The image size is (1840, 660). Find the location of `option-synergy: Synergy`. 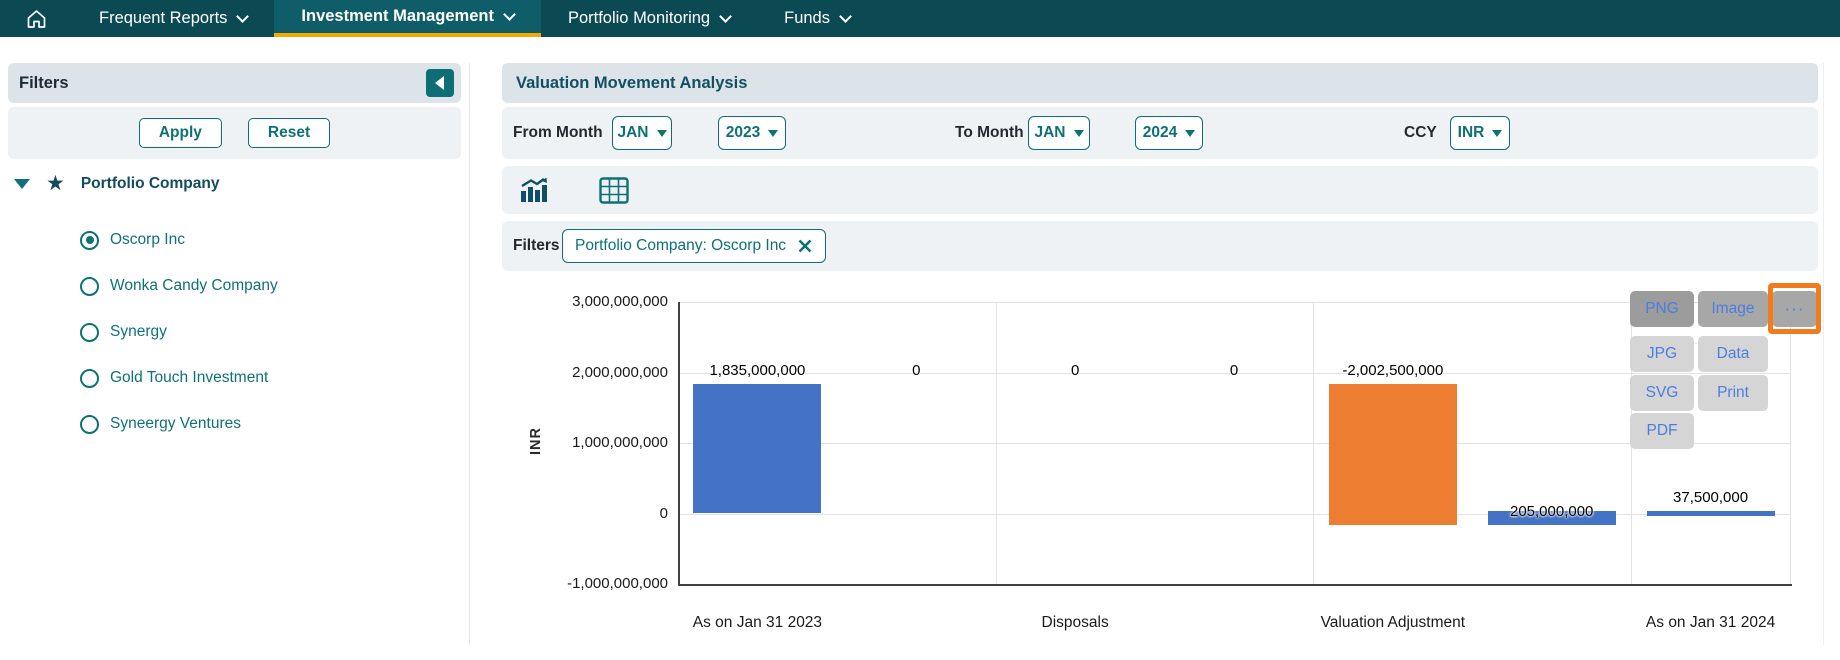

option-synergy: Synergy is located at coordinates (179, 332).